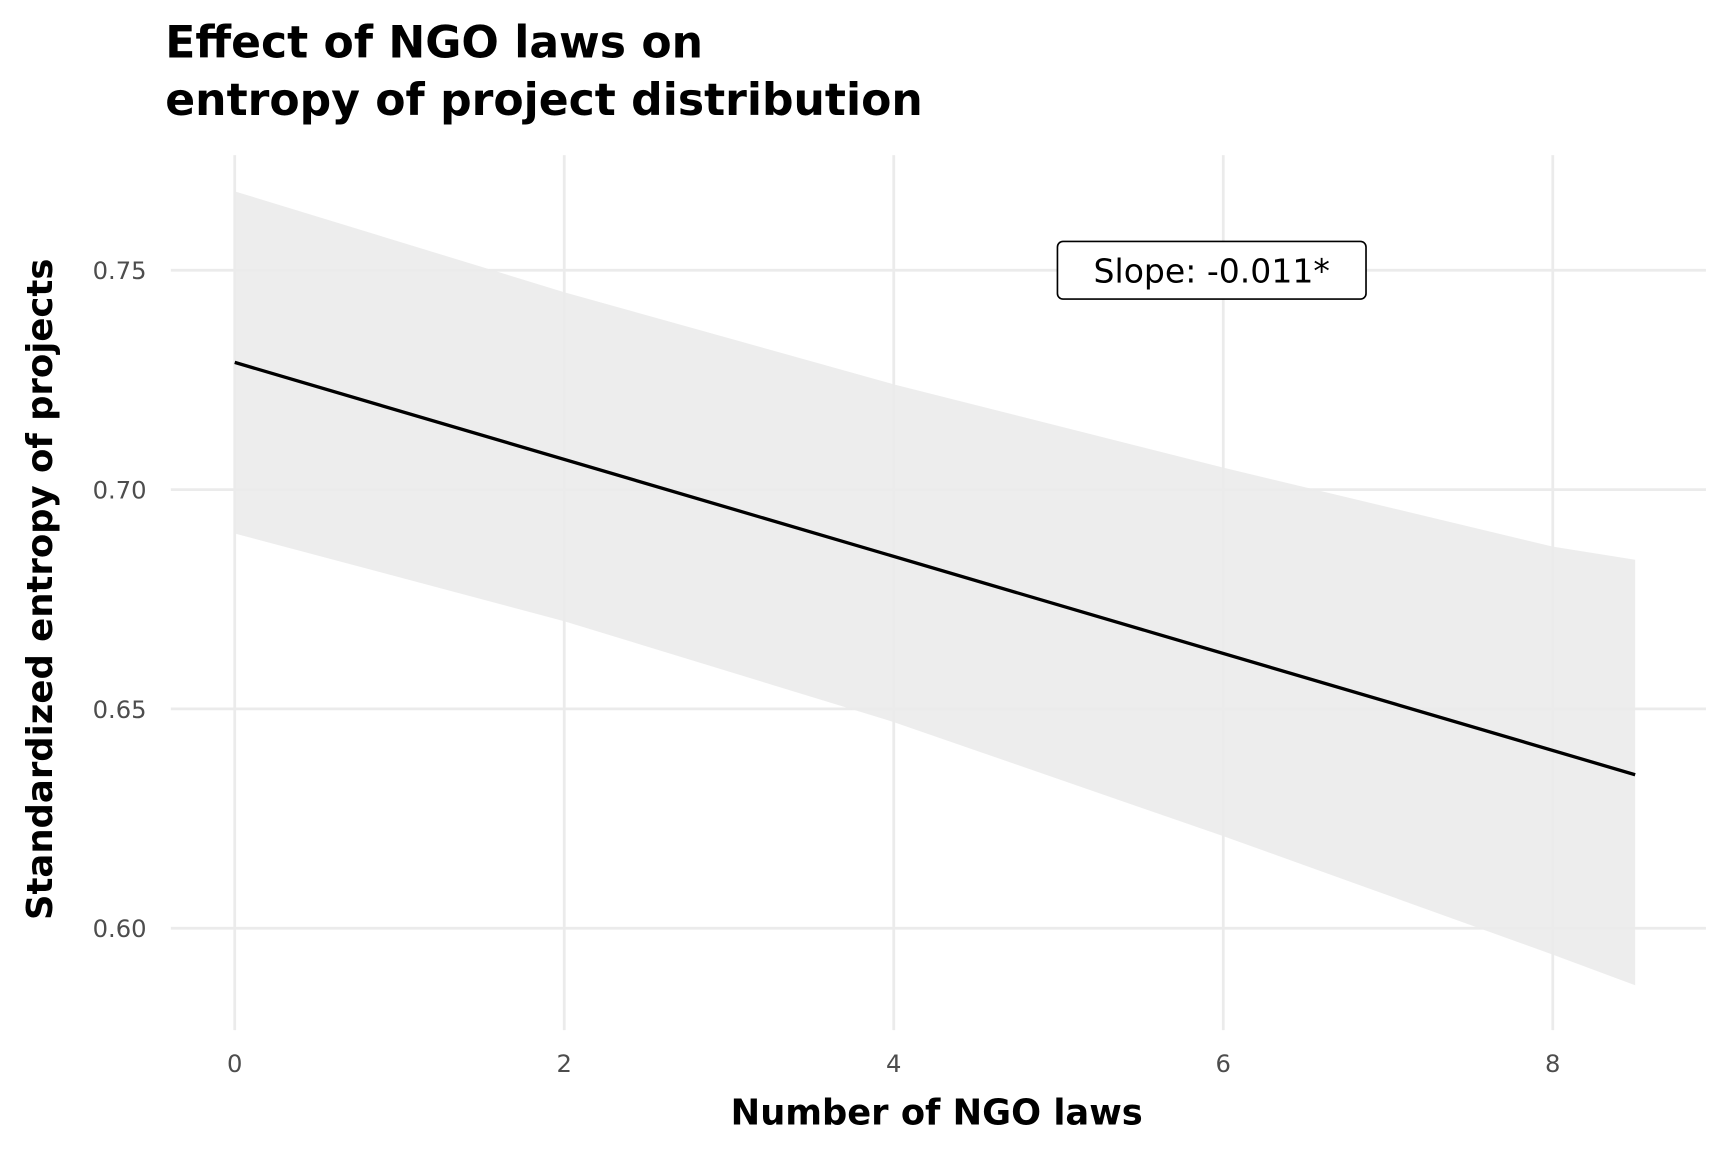 Image resolution: width=1728 pixels, height=1152 pixels. Describe the element at coordinates (434, 42) in the screenshot. I see `chart-title-line1: Effect of NGO laws on` at that location.